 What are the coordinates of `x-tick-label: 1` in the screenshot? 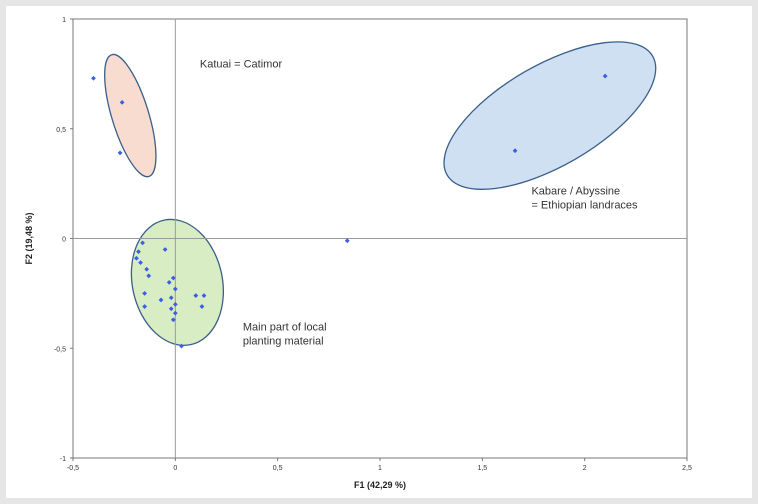 It's located at (380, 468).